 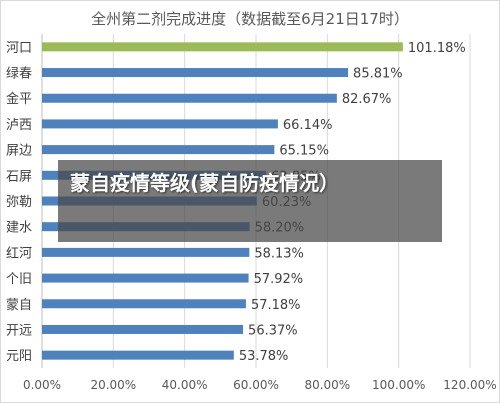 I want to click on category-label: 绿春, so click(x=19, y=74).